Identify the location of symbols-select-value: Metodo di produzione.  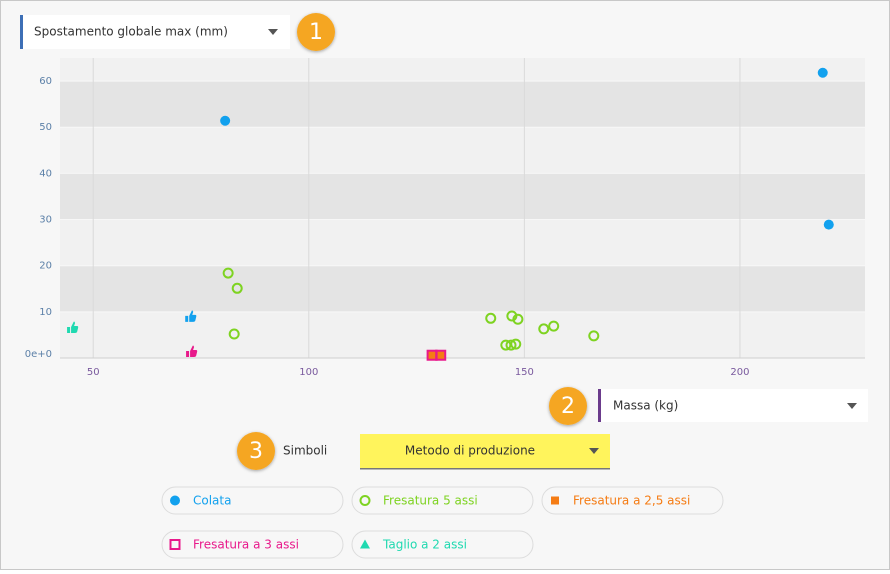
(470, 451).